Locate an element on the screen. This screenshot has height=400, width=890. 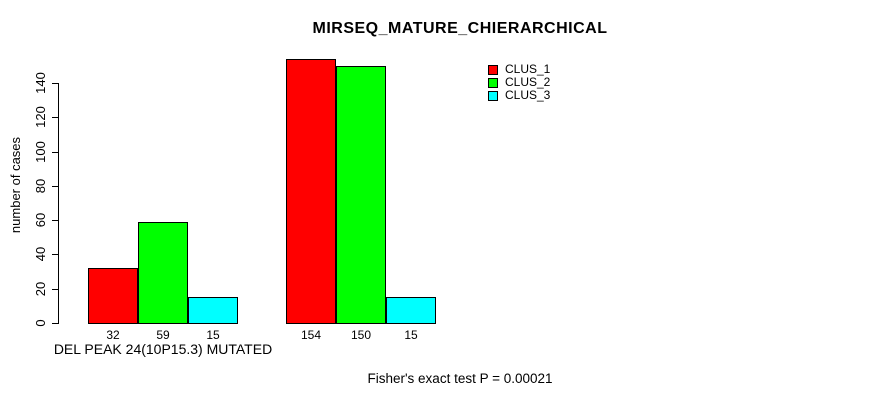
legend-label: CLUS_2 is located at coordinates (528, 82).